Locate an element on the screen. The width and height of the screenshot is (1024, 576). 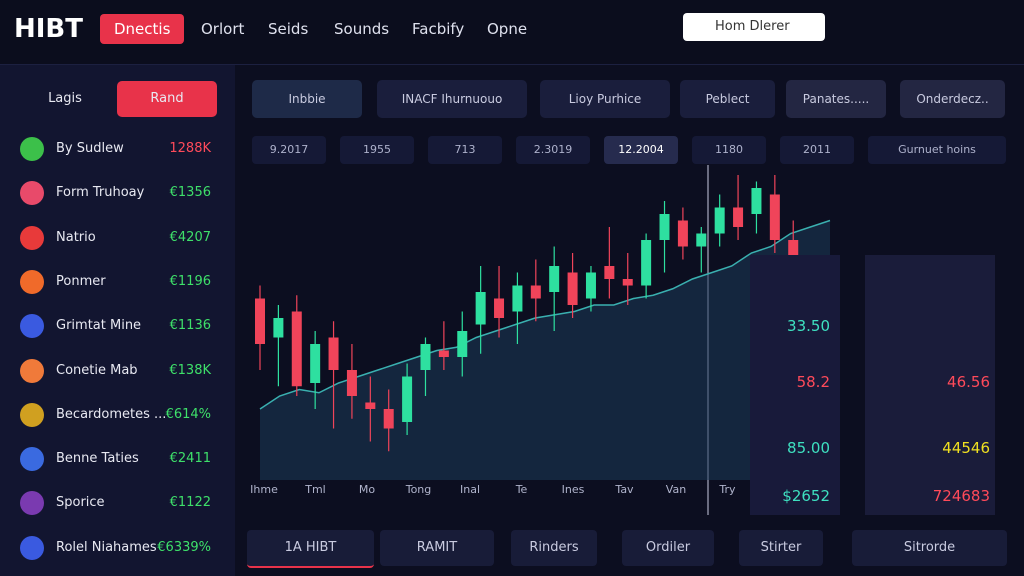
x-tick-label: Tml is located at coordinates (315, 489).